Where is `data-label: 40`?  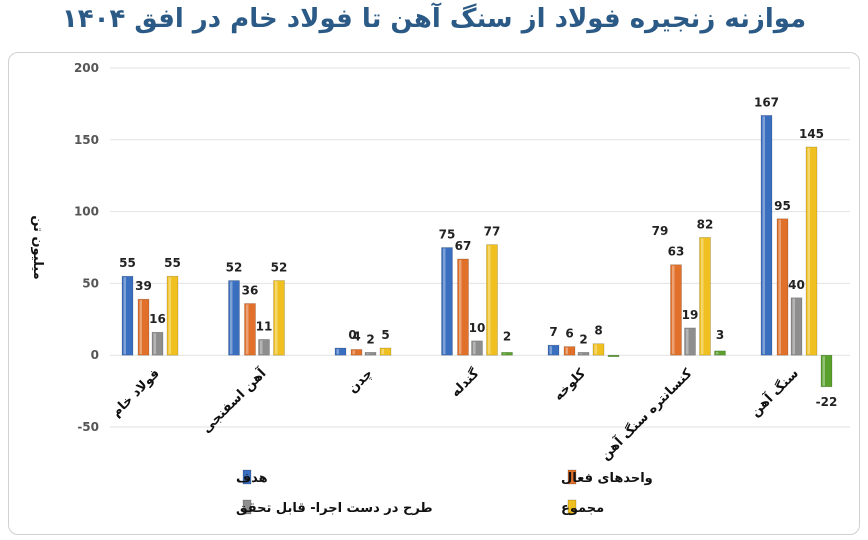 data-label: 40 is located at coordinates (796, 285).